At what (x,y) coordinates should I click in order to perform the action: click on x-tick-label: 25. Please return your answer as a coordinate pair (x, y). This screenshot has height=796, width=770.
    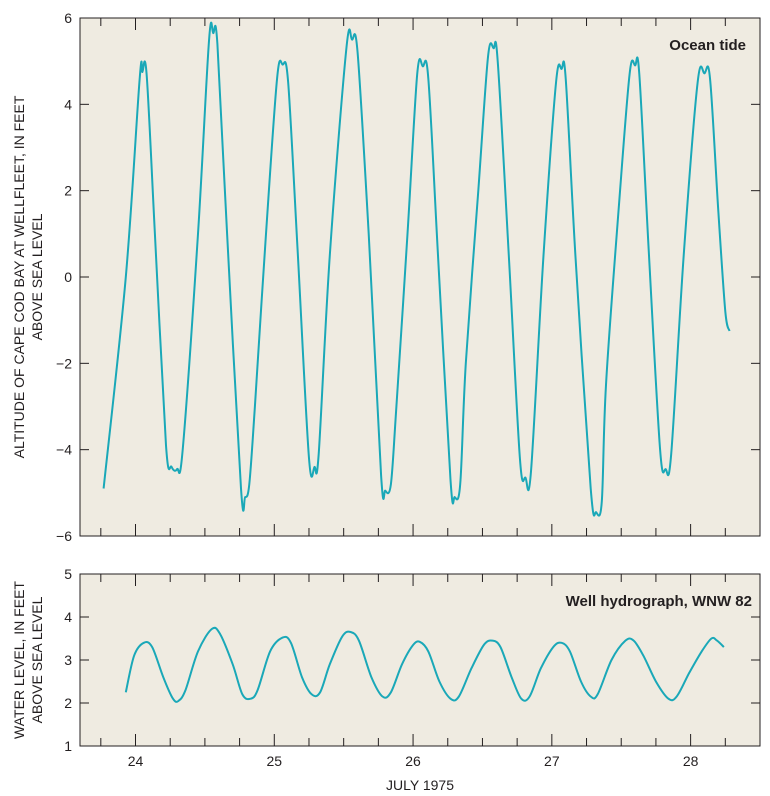
    Looking at the image, I should click on (274, 761).